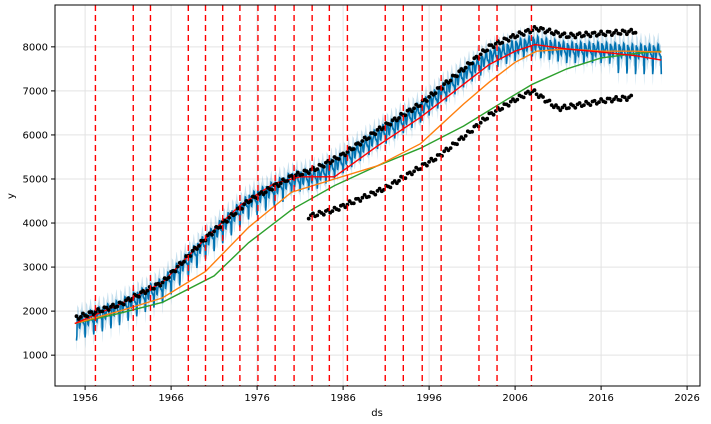 This screenshot has height=424, width=711. What do you see at coordinates (35, 91) in the screenshot?
I see `y-tick-label: 7000` at bounding box center [35, 91].